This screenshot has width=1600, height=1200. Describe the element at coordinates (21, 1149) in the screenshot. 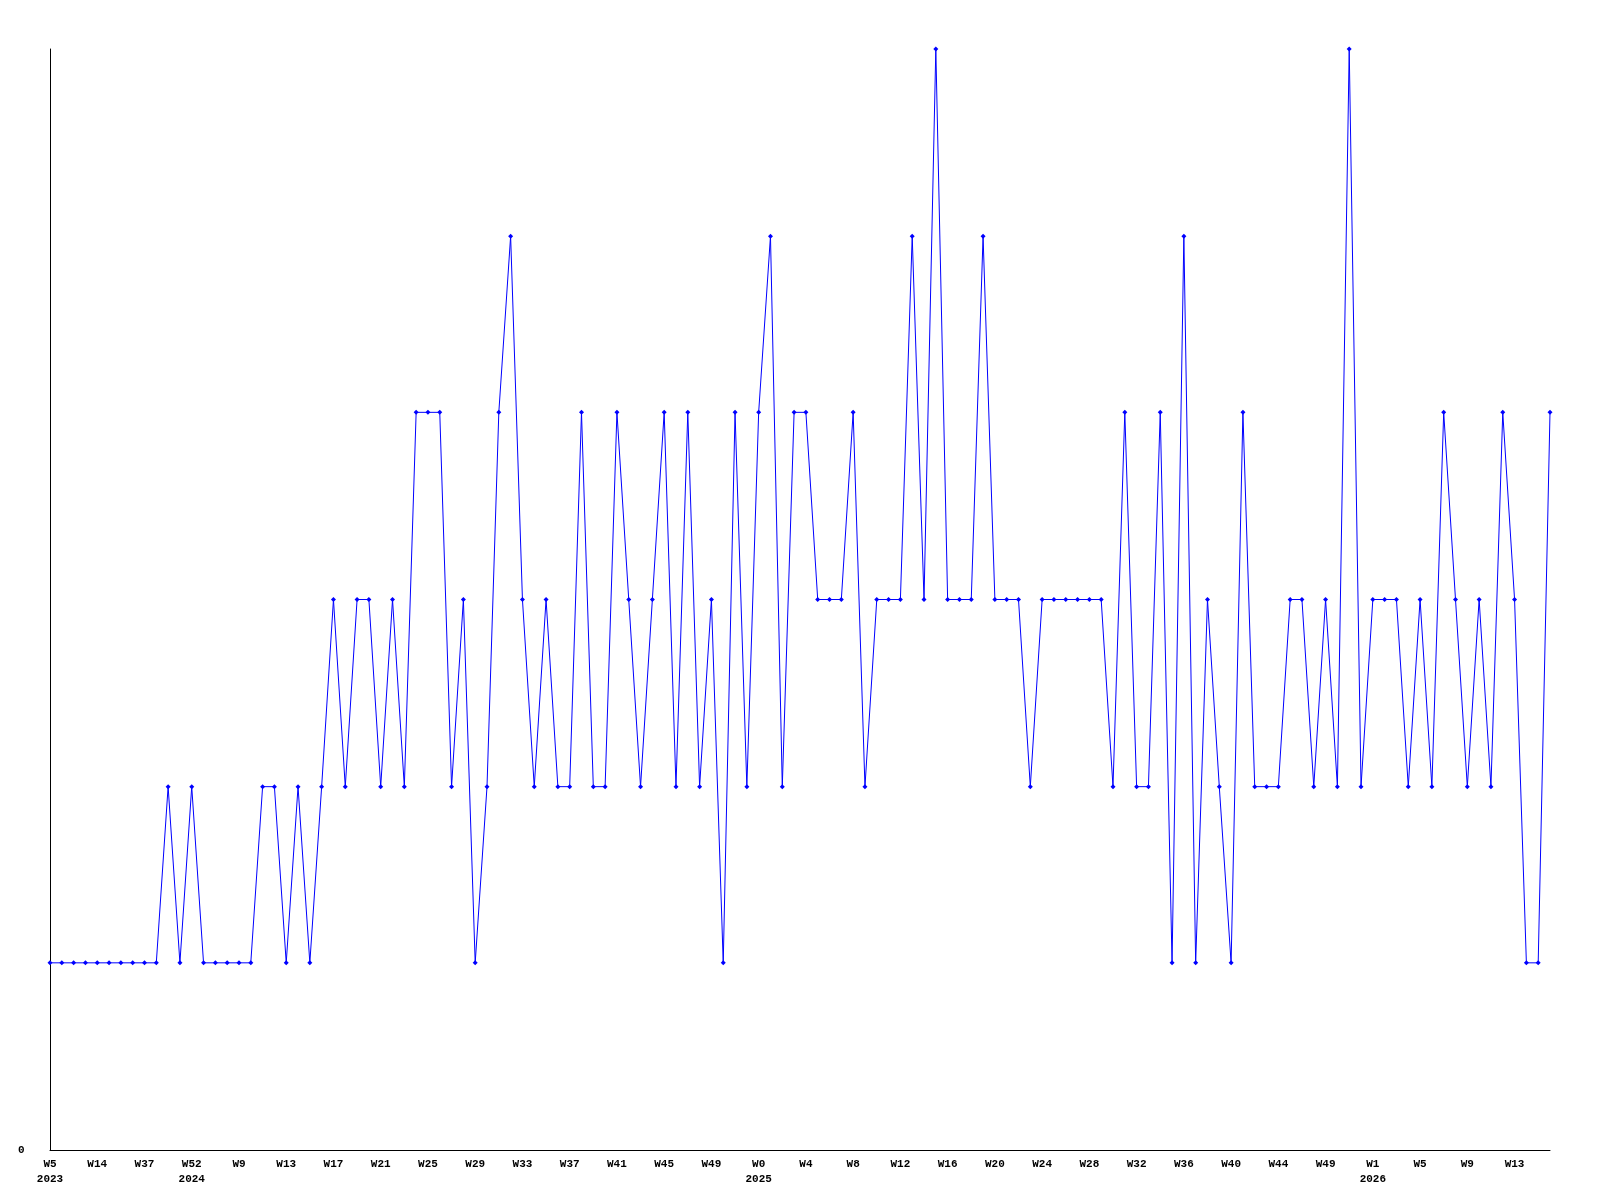

I see `text: 0` at that location.